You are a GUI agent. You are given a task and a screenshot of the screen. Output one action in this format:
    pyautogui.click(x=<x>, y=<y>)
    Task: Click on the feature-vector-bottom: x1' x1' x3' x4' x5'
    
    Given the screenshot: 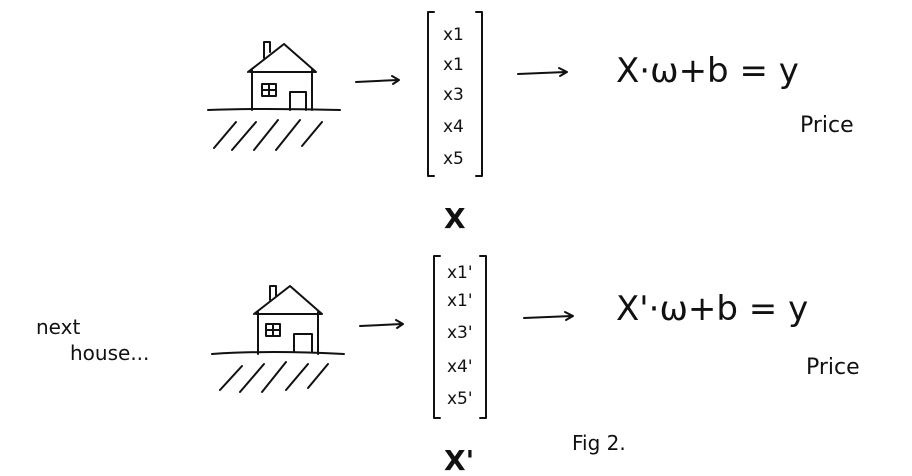 What is the action you would take?
    pyautogui.click(x=460, y=337)
    